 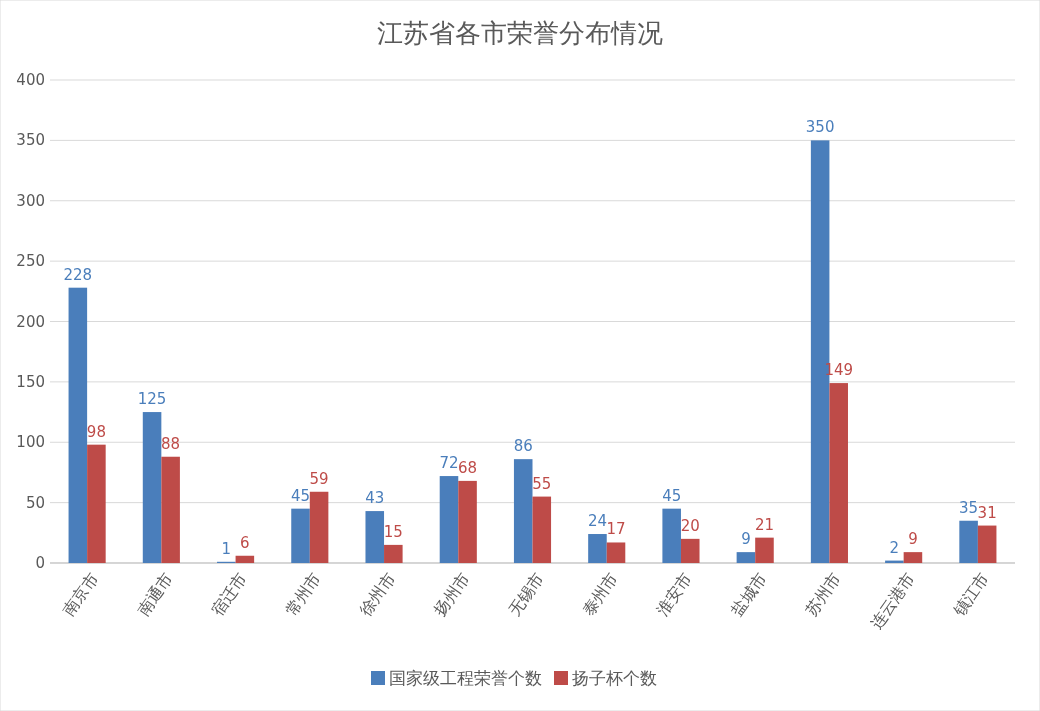 I want to click on x-tick-label: 南通市, so click(x=155, y=594).